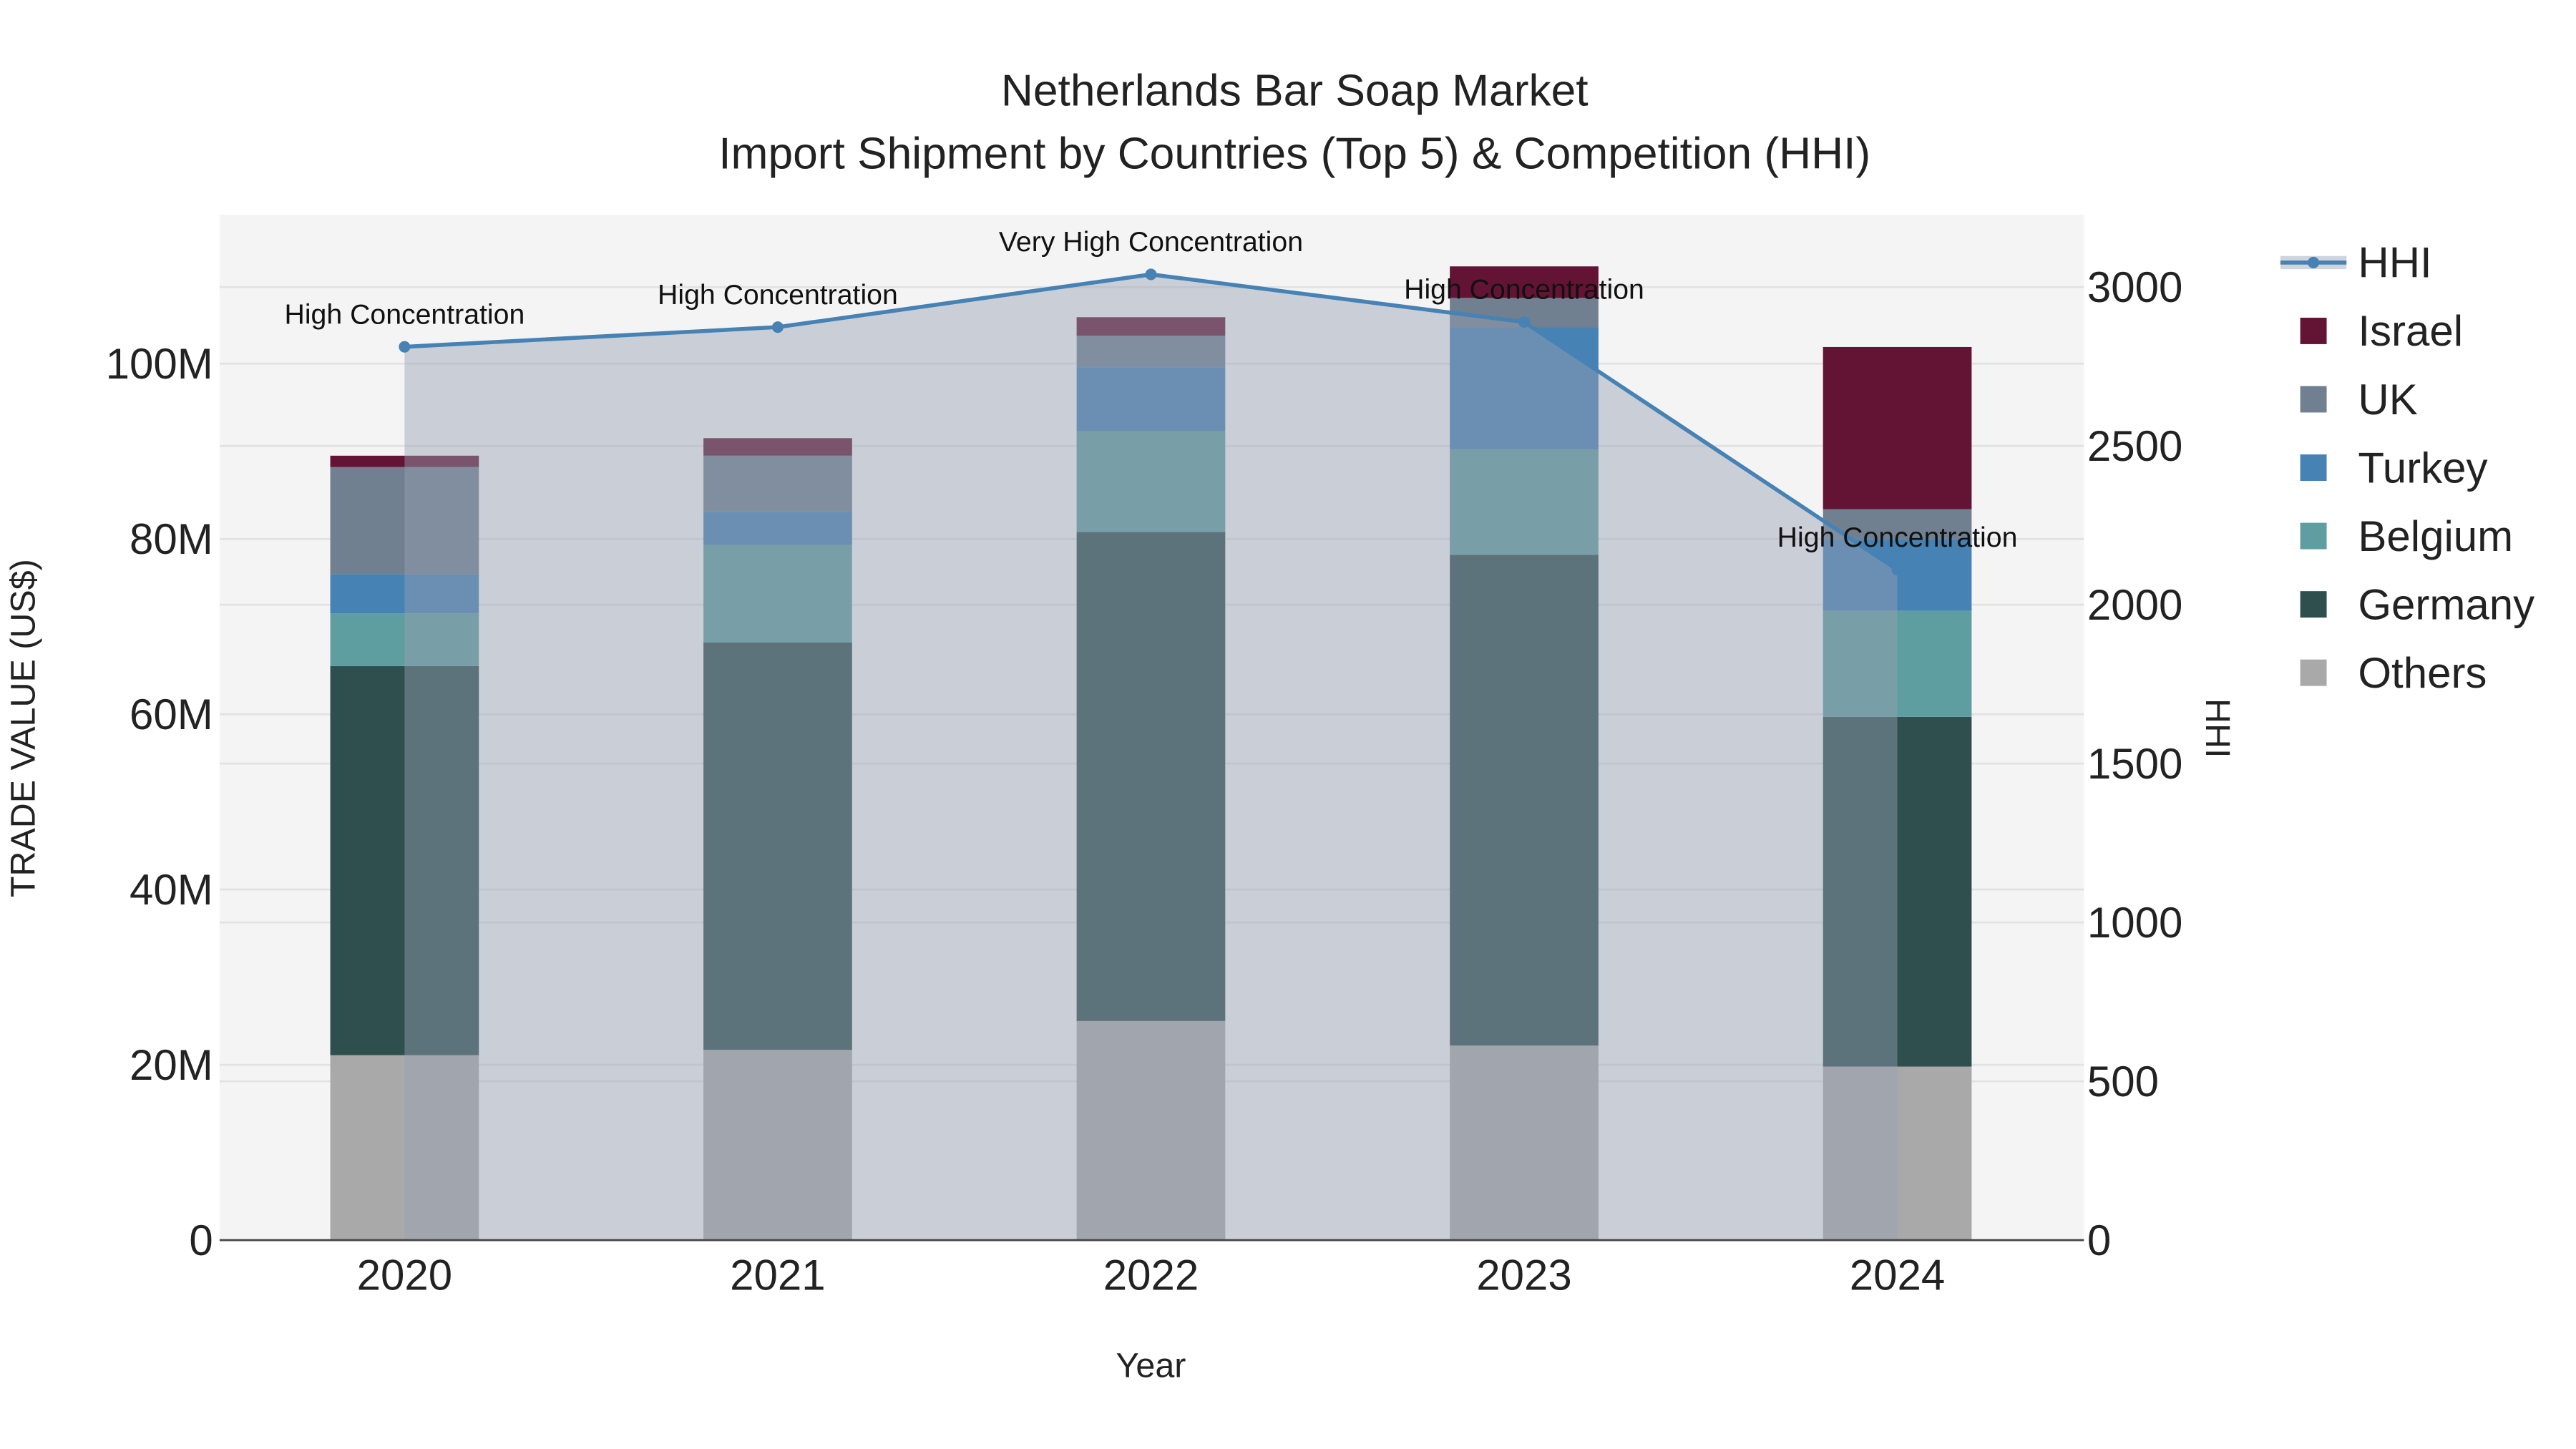  I want to click on bar-uk-2020, so click(404, 521).